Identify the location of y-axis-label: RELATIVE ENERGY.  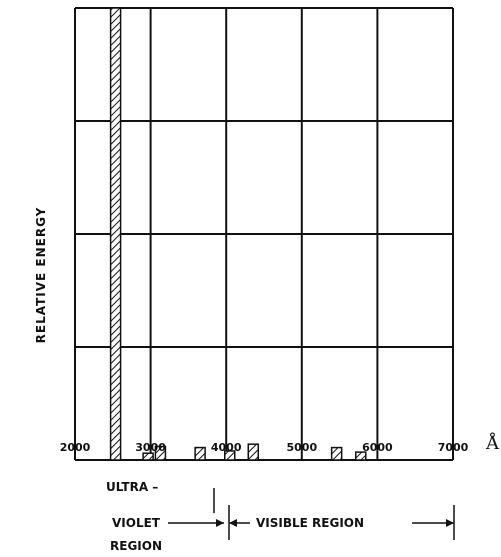
(41, 275).